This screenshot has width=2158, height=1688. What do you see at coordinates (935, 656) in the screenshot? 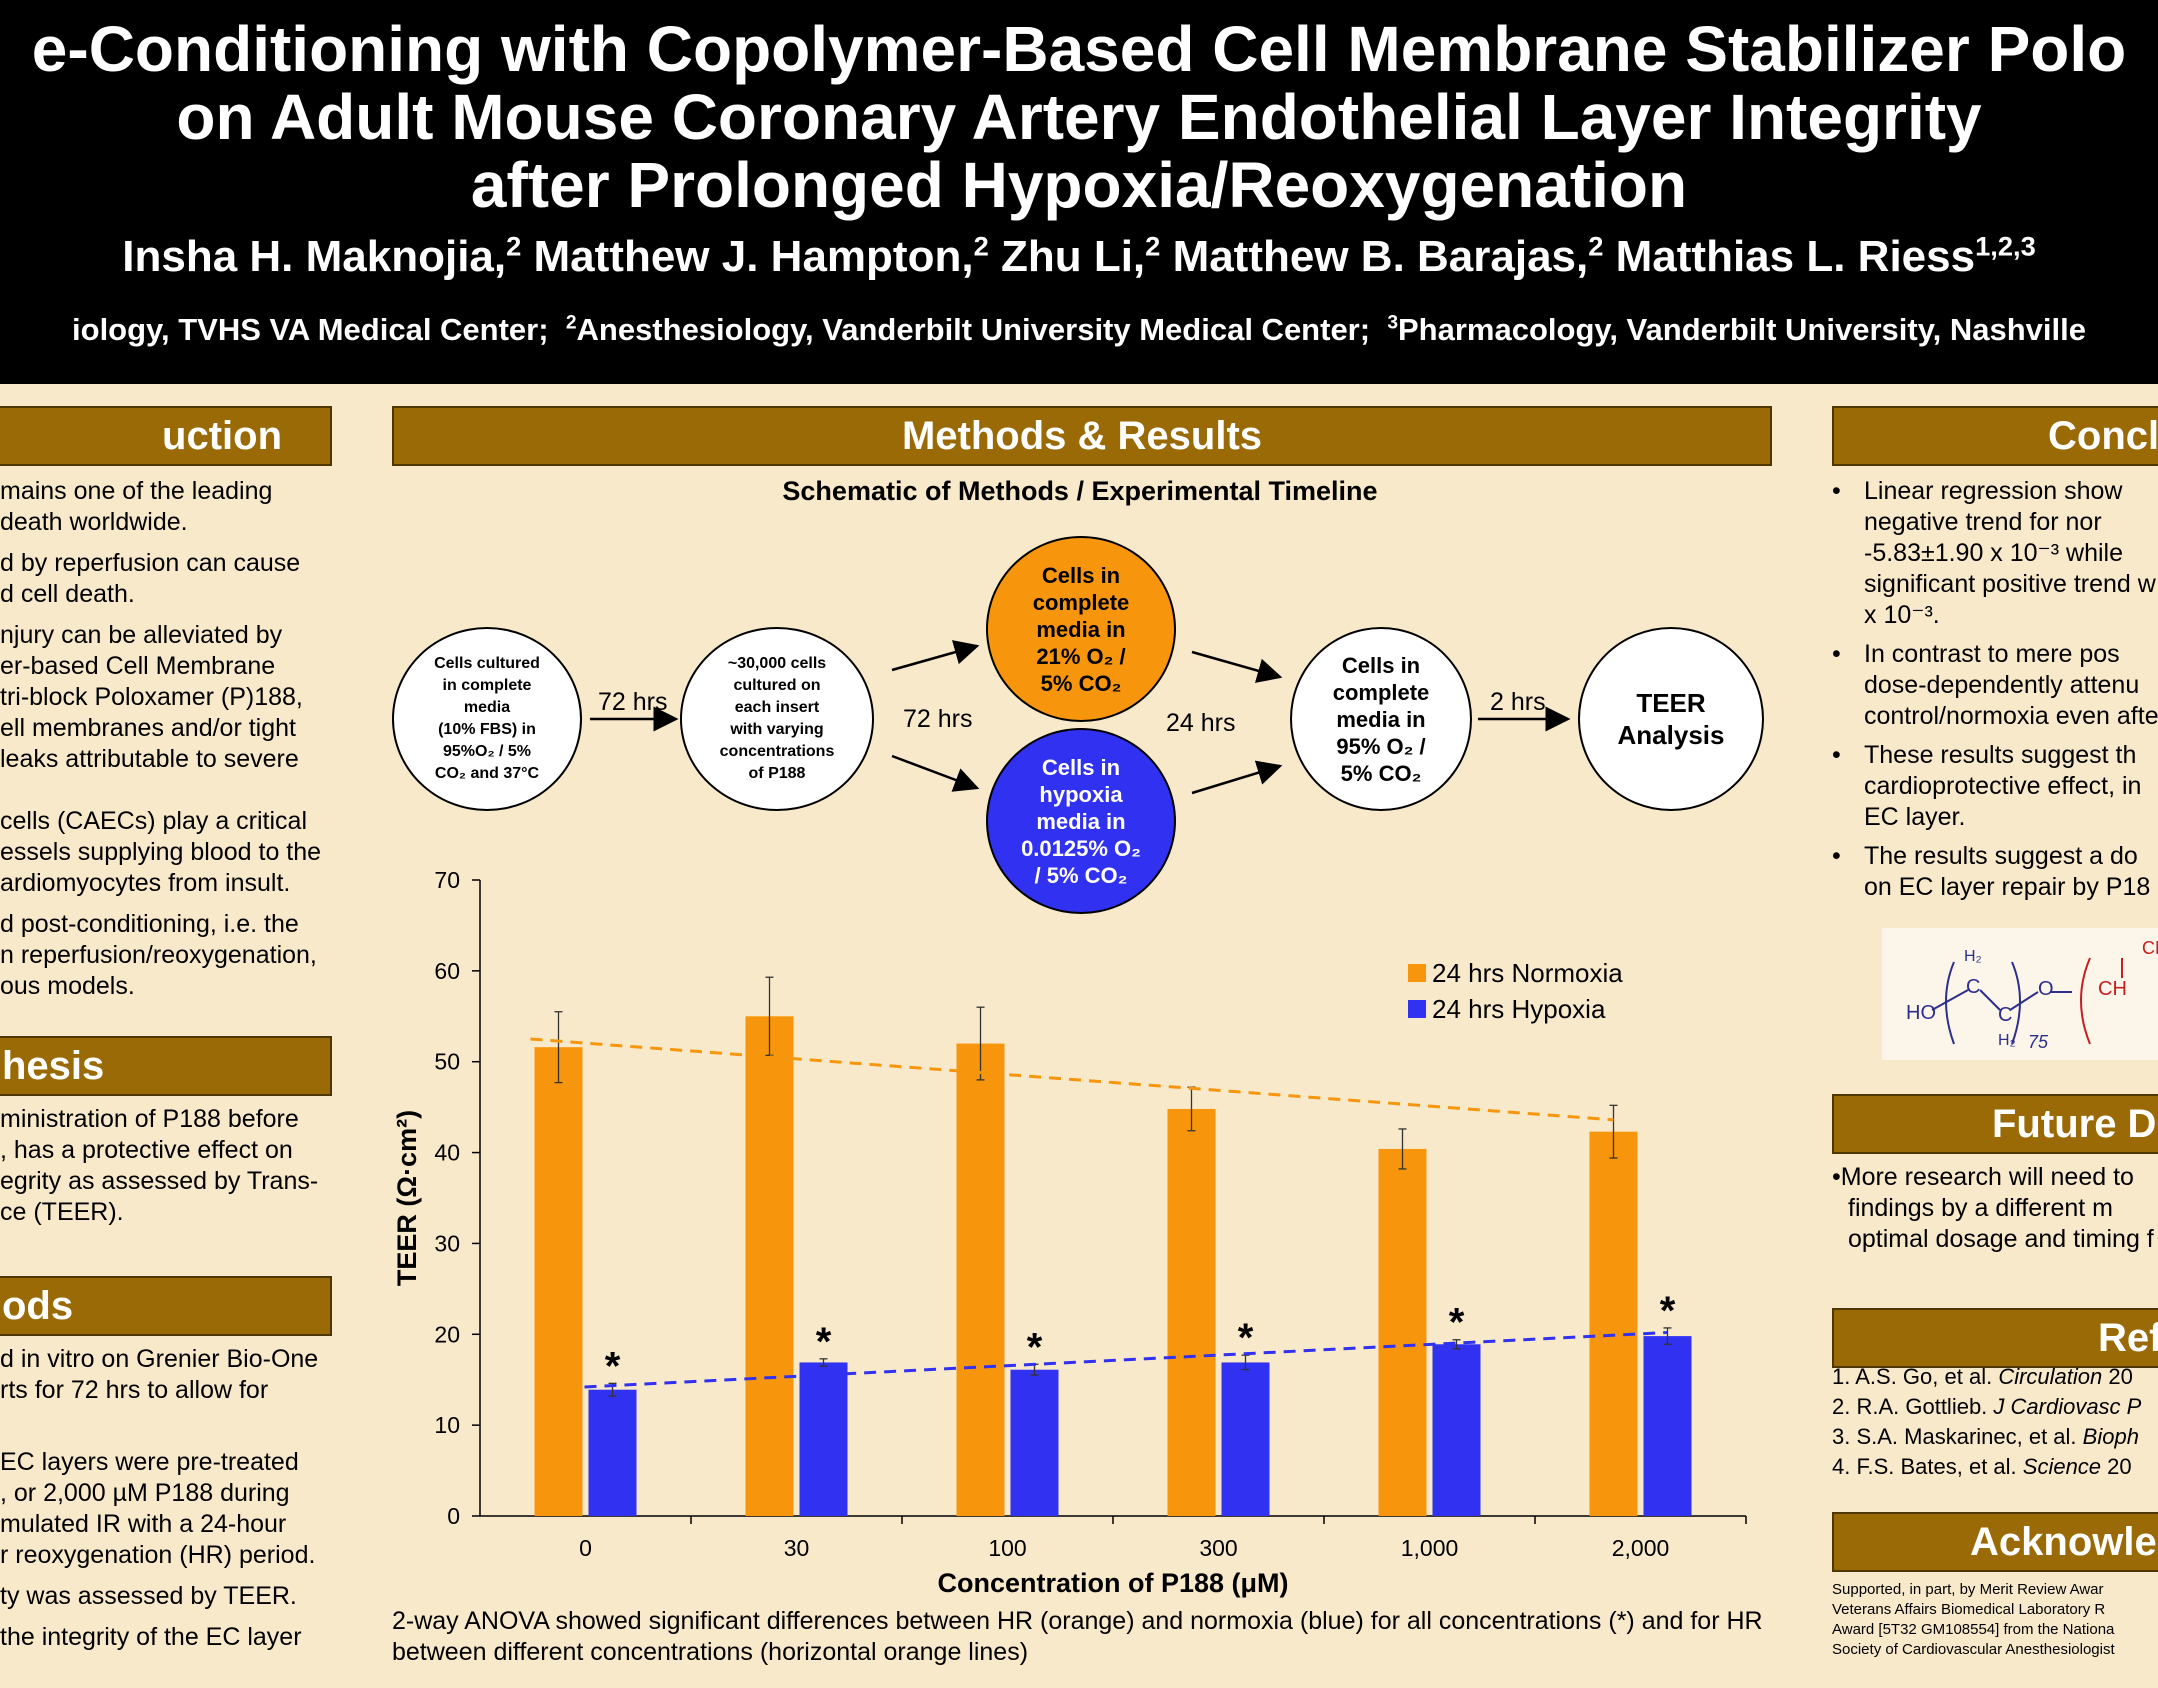
I see `arrow-to-normoxia` at bounding box center [935, 656].